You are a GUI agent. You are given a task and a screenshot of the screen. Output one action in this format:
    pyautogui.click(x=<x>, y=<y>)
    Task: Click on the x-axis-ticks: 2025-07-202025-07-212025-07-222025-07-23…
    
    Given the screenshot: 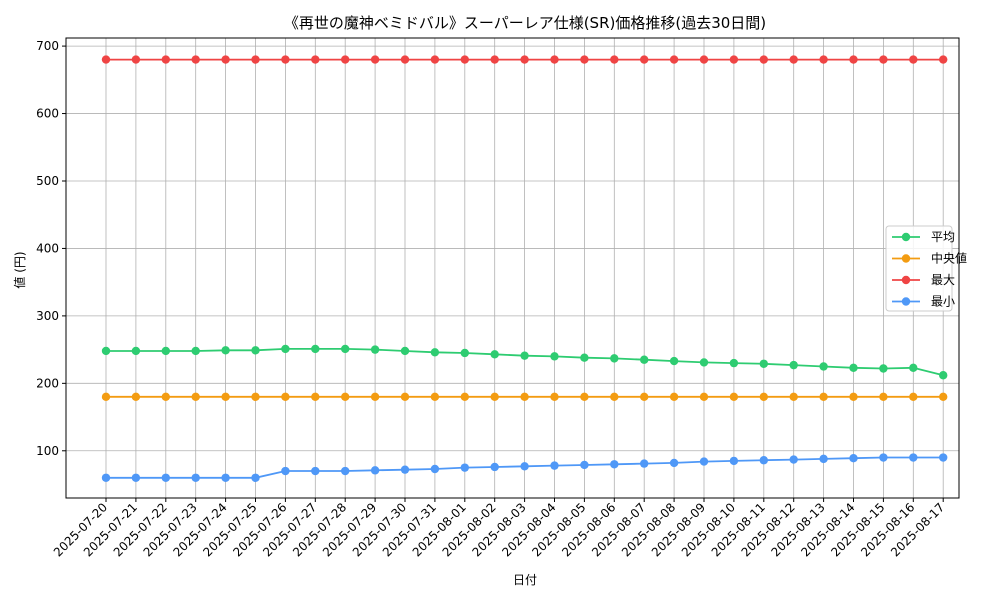 What is the action you would take?
    pyautogui.click(x=499, y=528)
    